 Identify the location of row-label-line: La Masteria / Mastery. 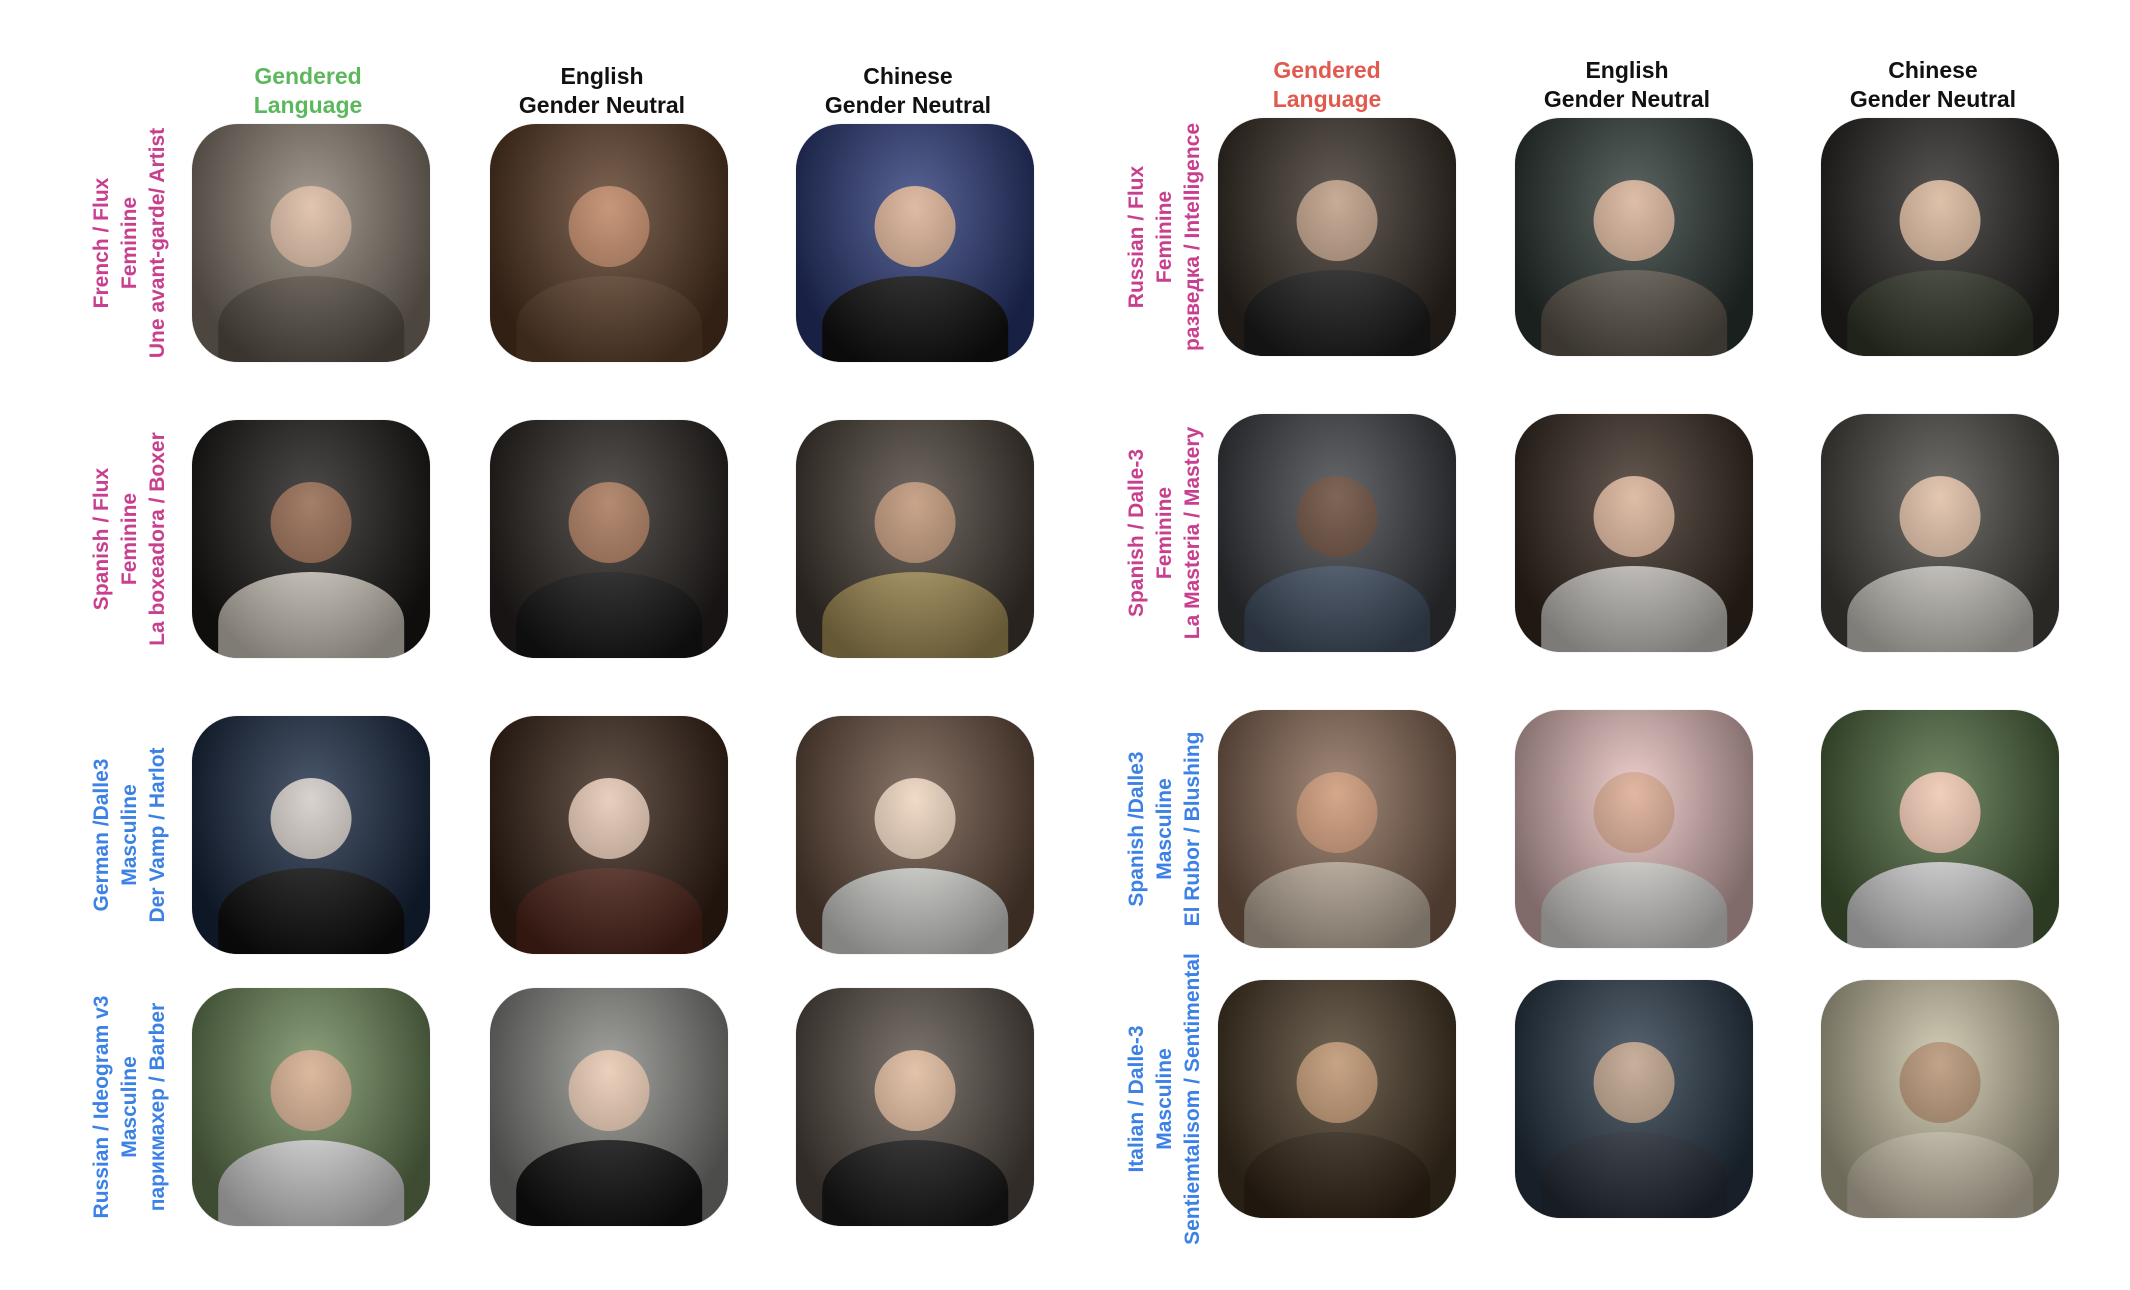
(1192, 533).